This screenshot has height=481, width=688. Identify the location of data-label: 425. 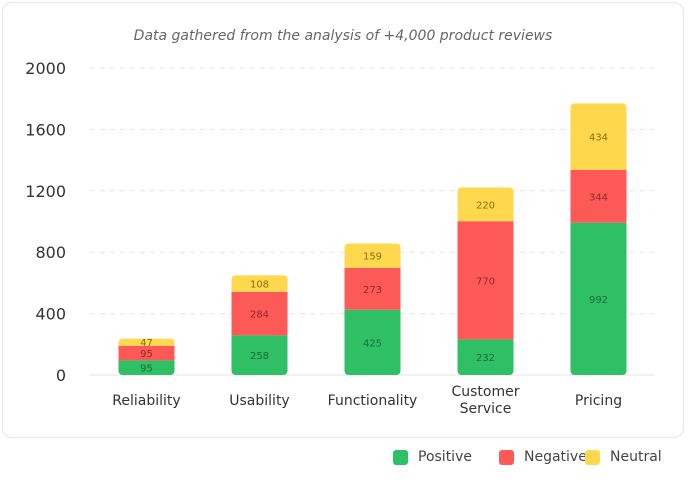
(372, 343).